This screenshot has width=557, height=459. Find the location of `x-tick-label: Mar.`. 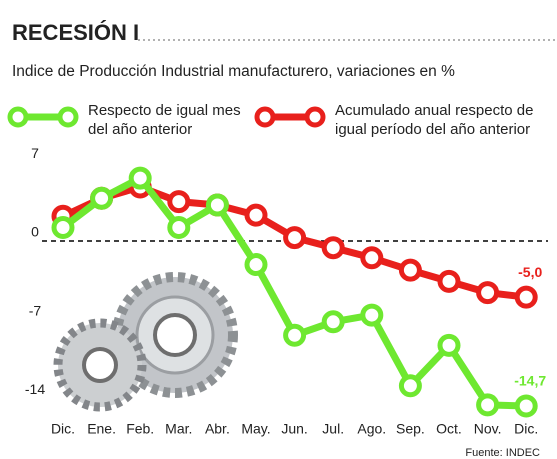

x-tick-label: Mar. is located at coordinates (178, 429).